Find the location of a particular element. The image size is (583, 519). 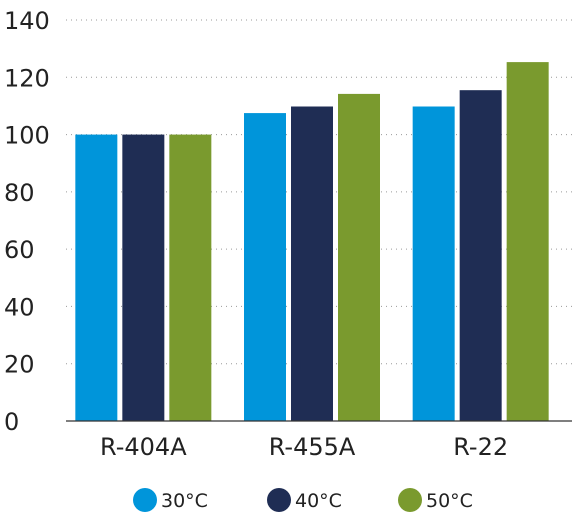

y-tick-label: 60 is located at coordinates (19, 250).